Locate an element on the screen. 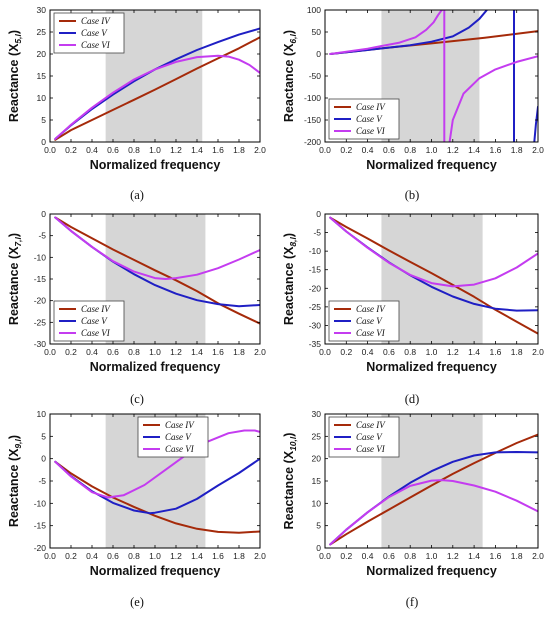  y-axis-label: Reactance (X9,l) is located at coordinates (15, 481).